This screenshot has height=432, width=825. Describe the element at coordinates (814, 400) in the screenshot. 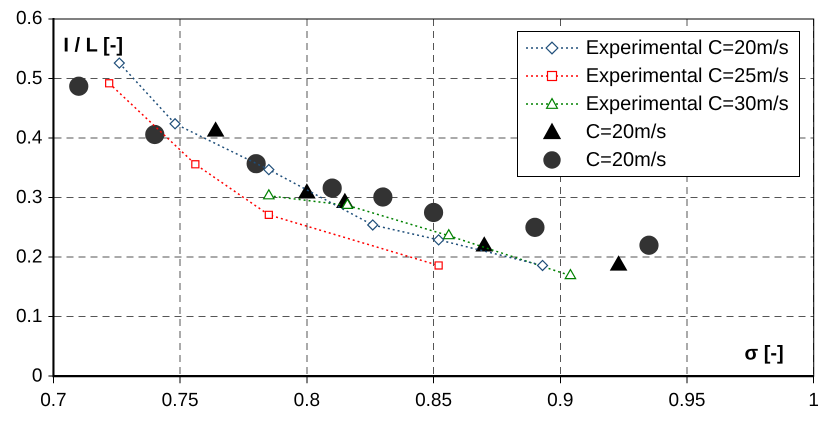

I see `x-tick-label: 1` at that location.